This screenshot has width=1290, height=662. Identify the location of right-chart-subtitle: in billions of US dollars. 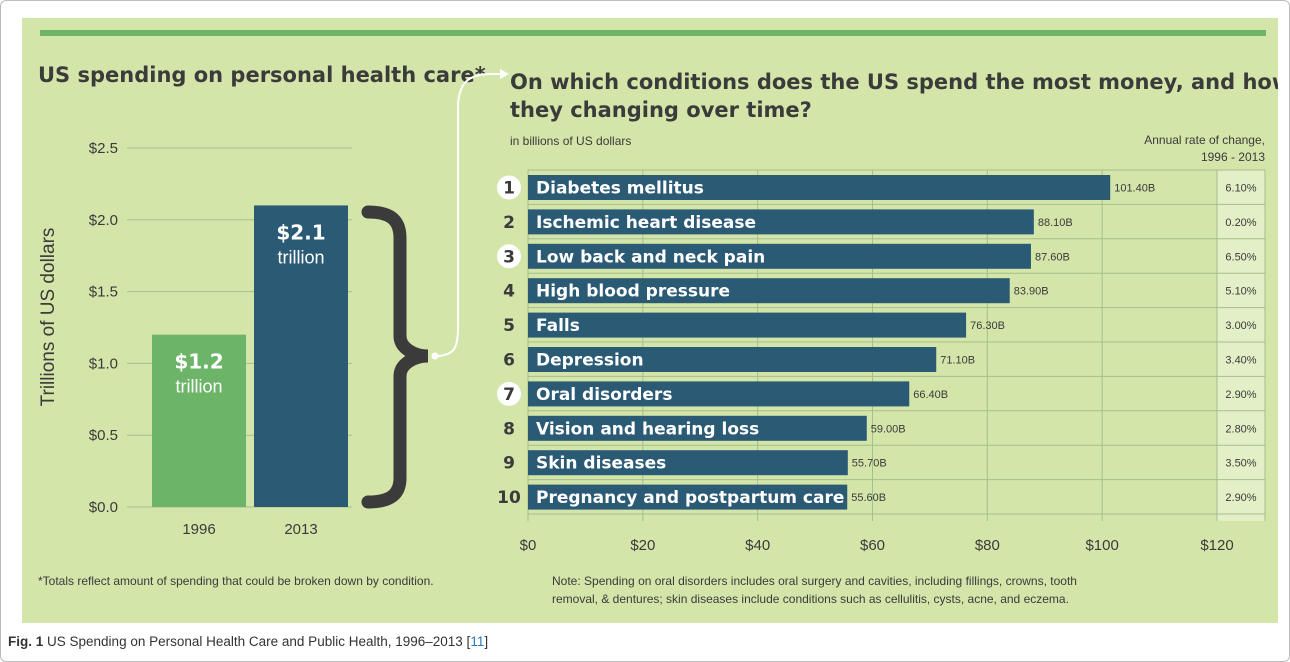
(570, 141).